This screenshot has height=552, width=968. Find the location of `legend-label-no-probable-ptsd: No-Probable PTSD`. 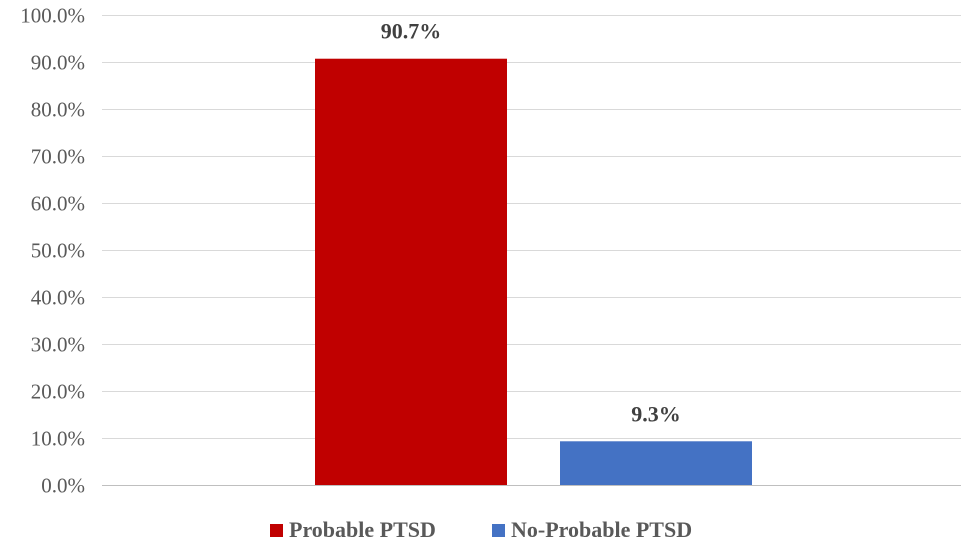

legend-label-no-probable-ptsd: No-Probable PTSD is located at coordinates (601, 529).